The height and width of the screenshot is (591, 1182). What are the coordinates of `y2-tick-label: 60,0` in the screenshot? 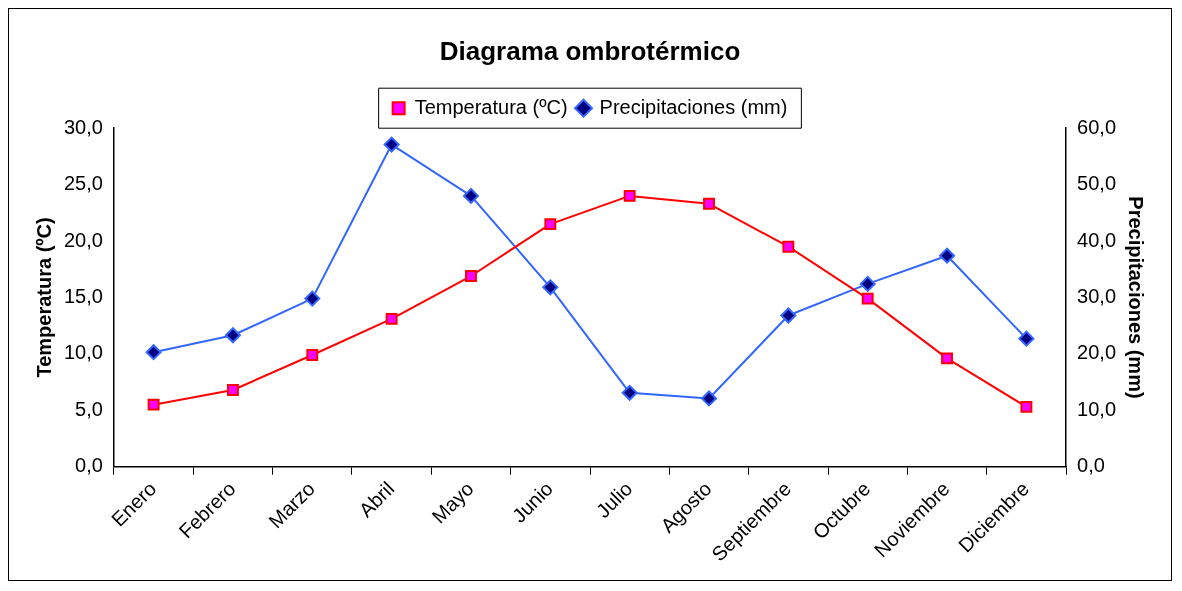 It's located at (1097, 126).